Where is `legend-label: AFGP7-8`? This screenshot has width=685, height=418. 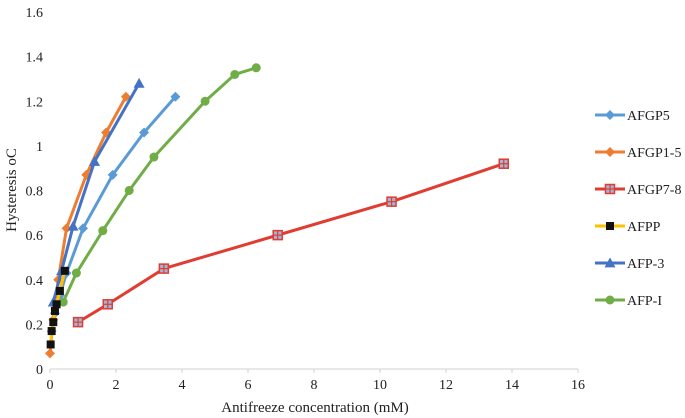 legend-label: AFGP7-8 is located at coordinates (654, 190).